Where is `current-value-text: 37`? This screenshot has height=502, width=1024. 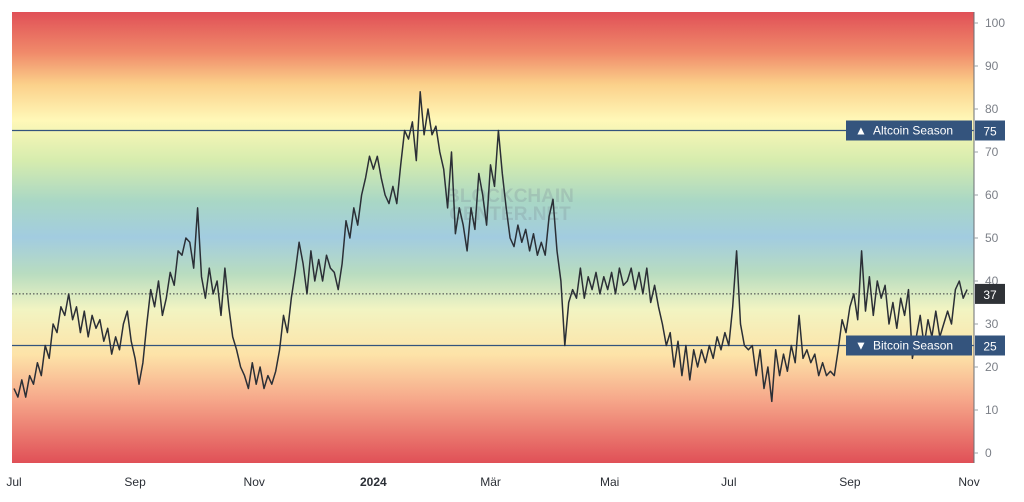
current-value-text: 37 is located at coordinates (990, 295).